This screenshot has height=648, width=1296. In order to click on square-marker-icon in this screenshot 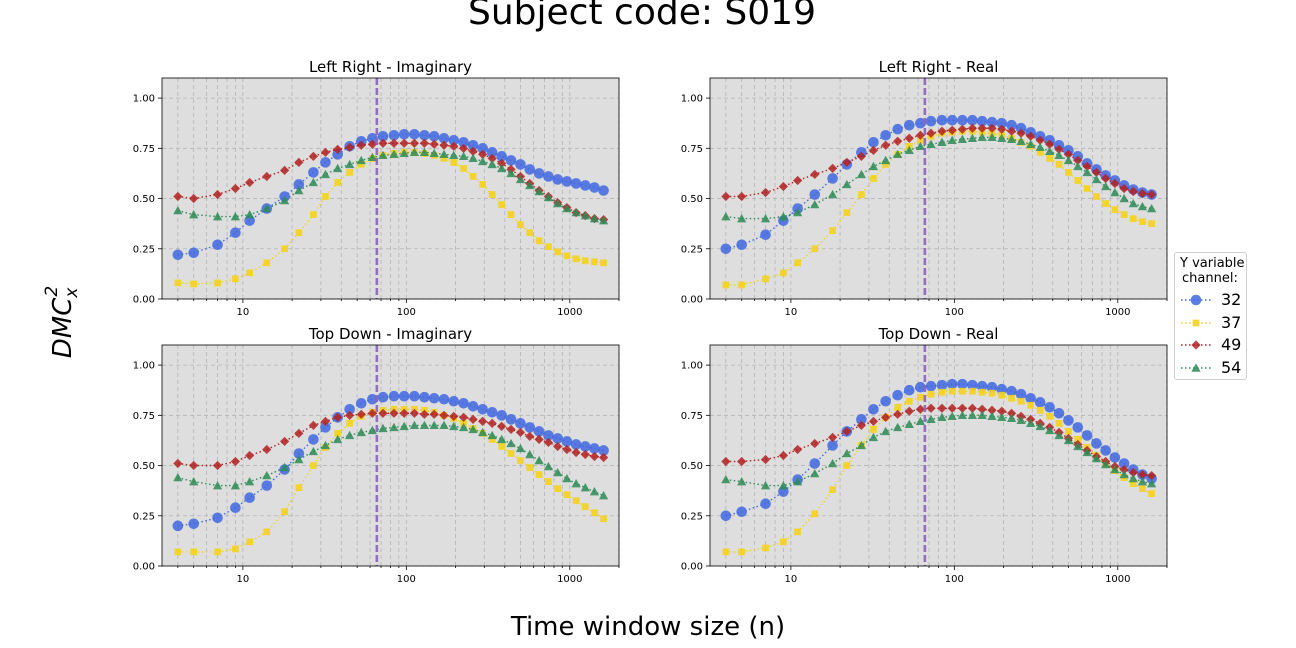, I will do `click(1196, 322)`.